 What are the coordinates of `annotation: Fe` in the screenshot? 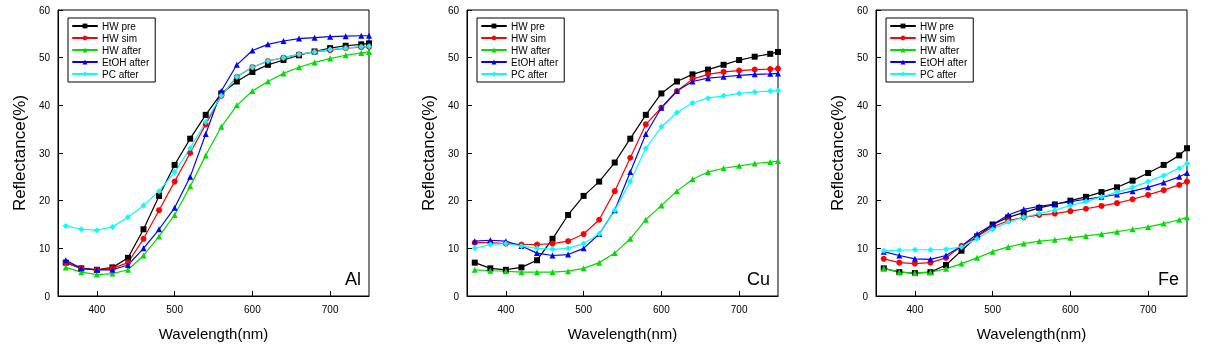 It's located at (1168, 279).